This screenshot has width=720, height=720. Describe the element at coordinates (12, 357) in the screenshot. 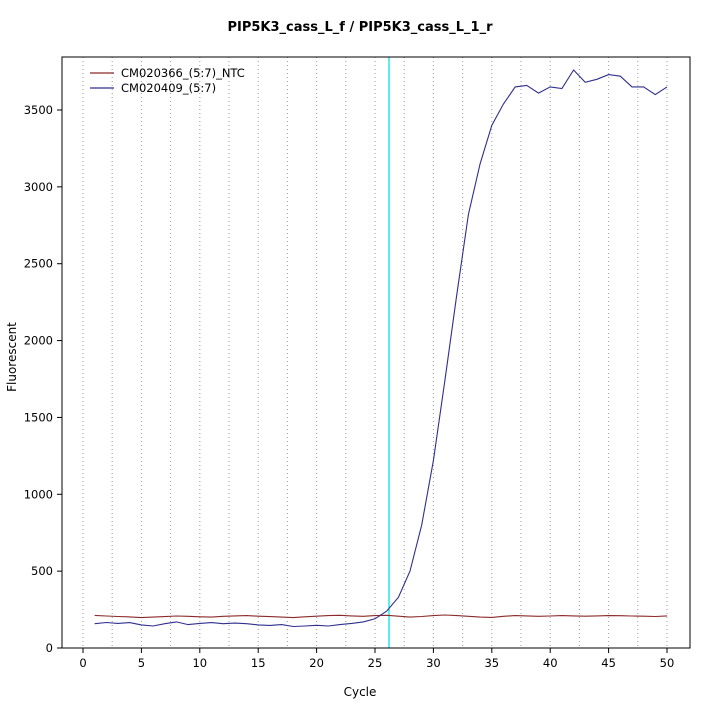

I see `y-axis-label: Fluorescent` at that location.